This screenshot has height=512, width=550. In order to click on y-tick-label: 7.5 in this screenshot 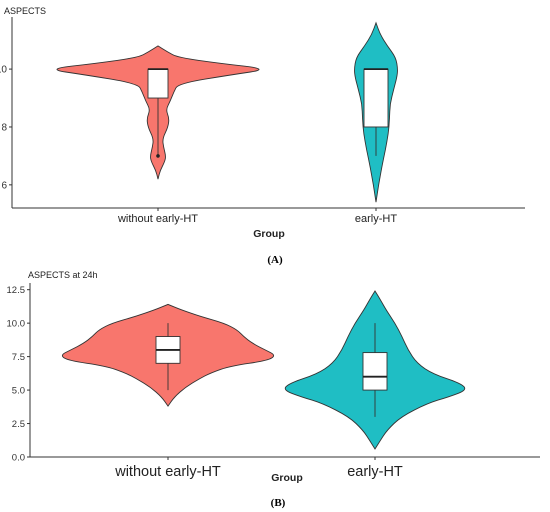, I will do `click(18, 357)`.